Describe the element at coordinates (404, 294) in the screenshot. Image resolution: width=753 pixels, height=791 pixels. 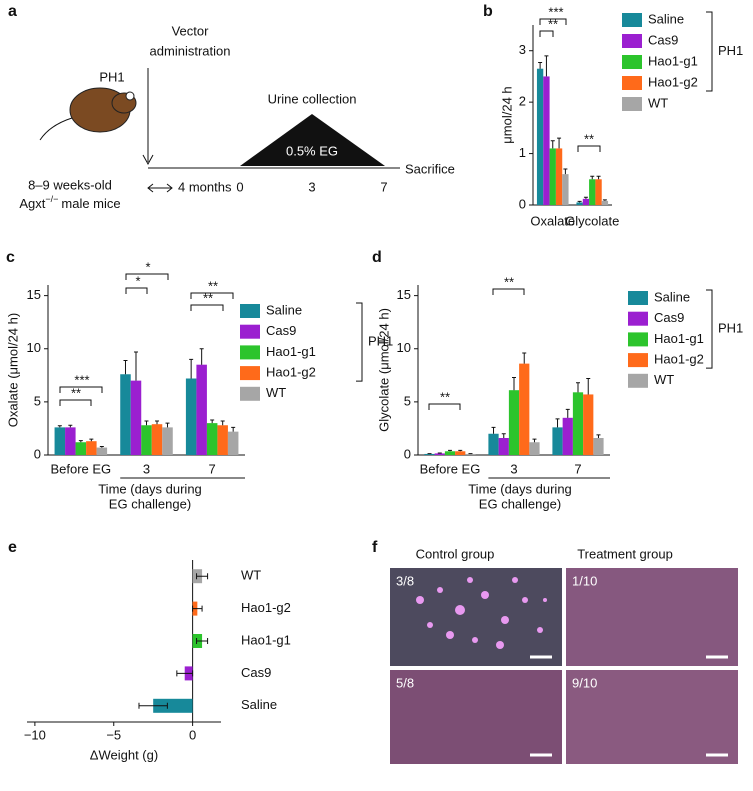
I see `y-tick-label: 15` at that location.